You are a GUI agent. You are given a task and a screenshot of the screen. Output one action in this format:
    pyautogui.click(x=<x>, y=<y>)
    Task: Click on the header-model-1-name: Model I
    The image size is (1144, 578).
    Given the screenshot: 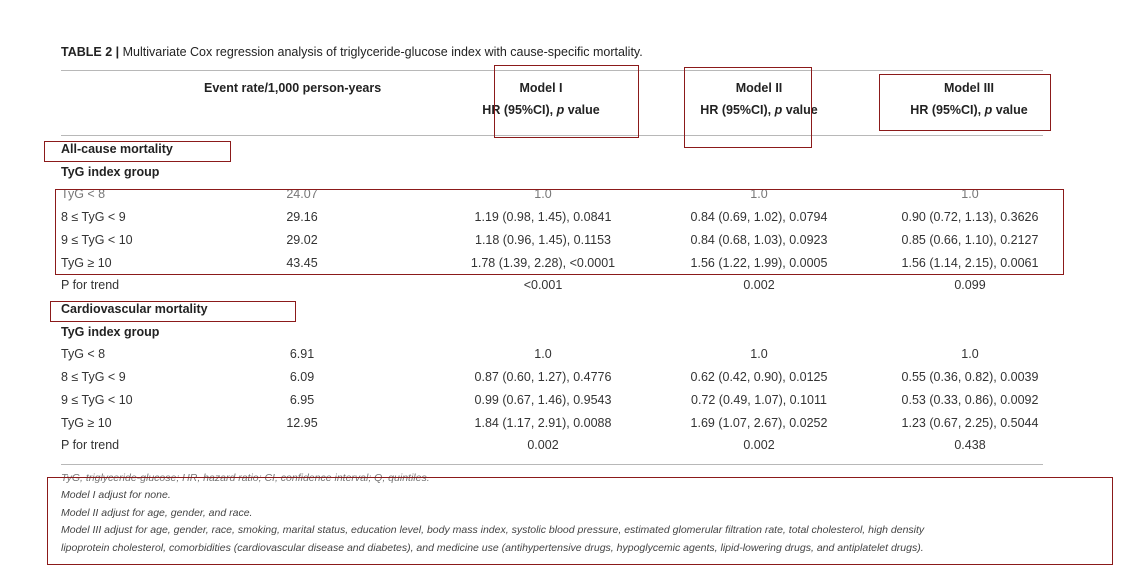 What is the action you would take?
    pyautogui.click(x=541, y=88)
    